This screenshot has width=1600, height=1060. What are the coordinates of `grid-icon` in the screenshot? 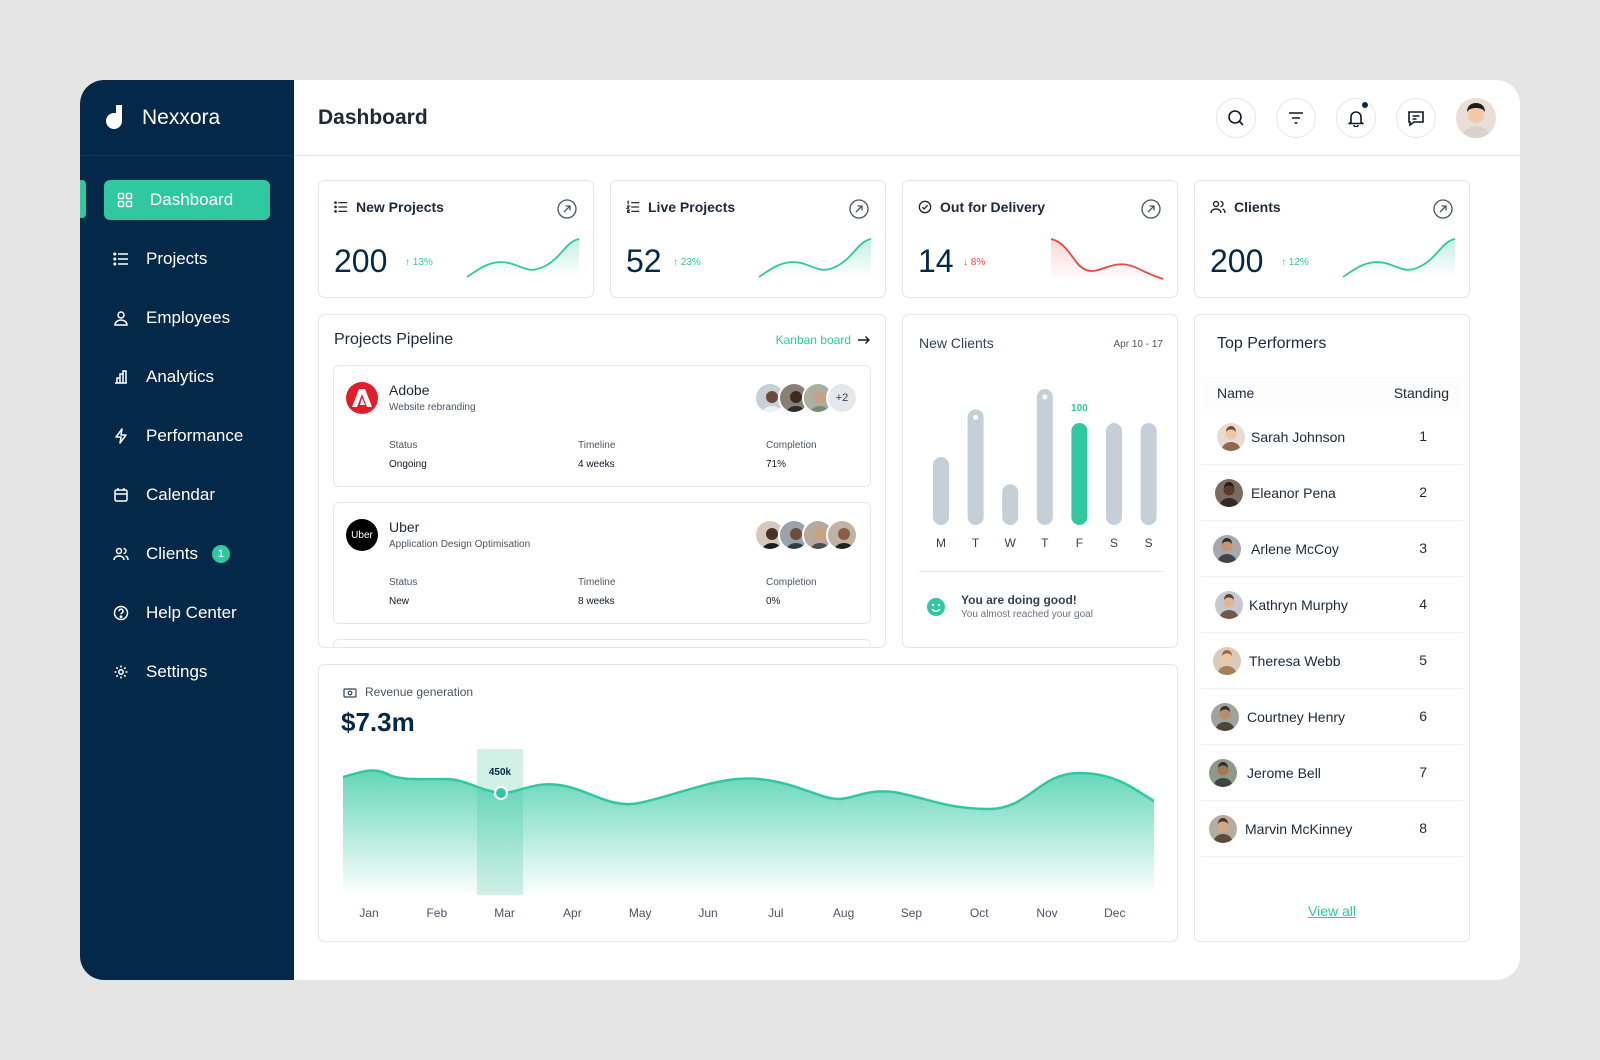 It's located at (125, 200).